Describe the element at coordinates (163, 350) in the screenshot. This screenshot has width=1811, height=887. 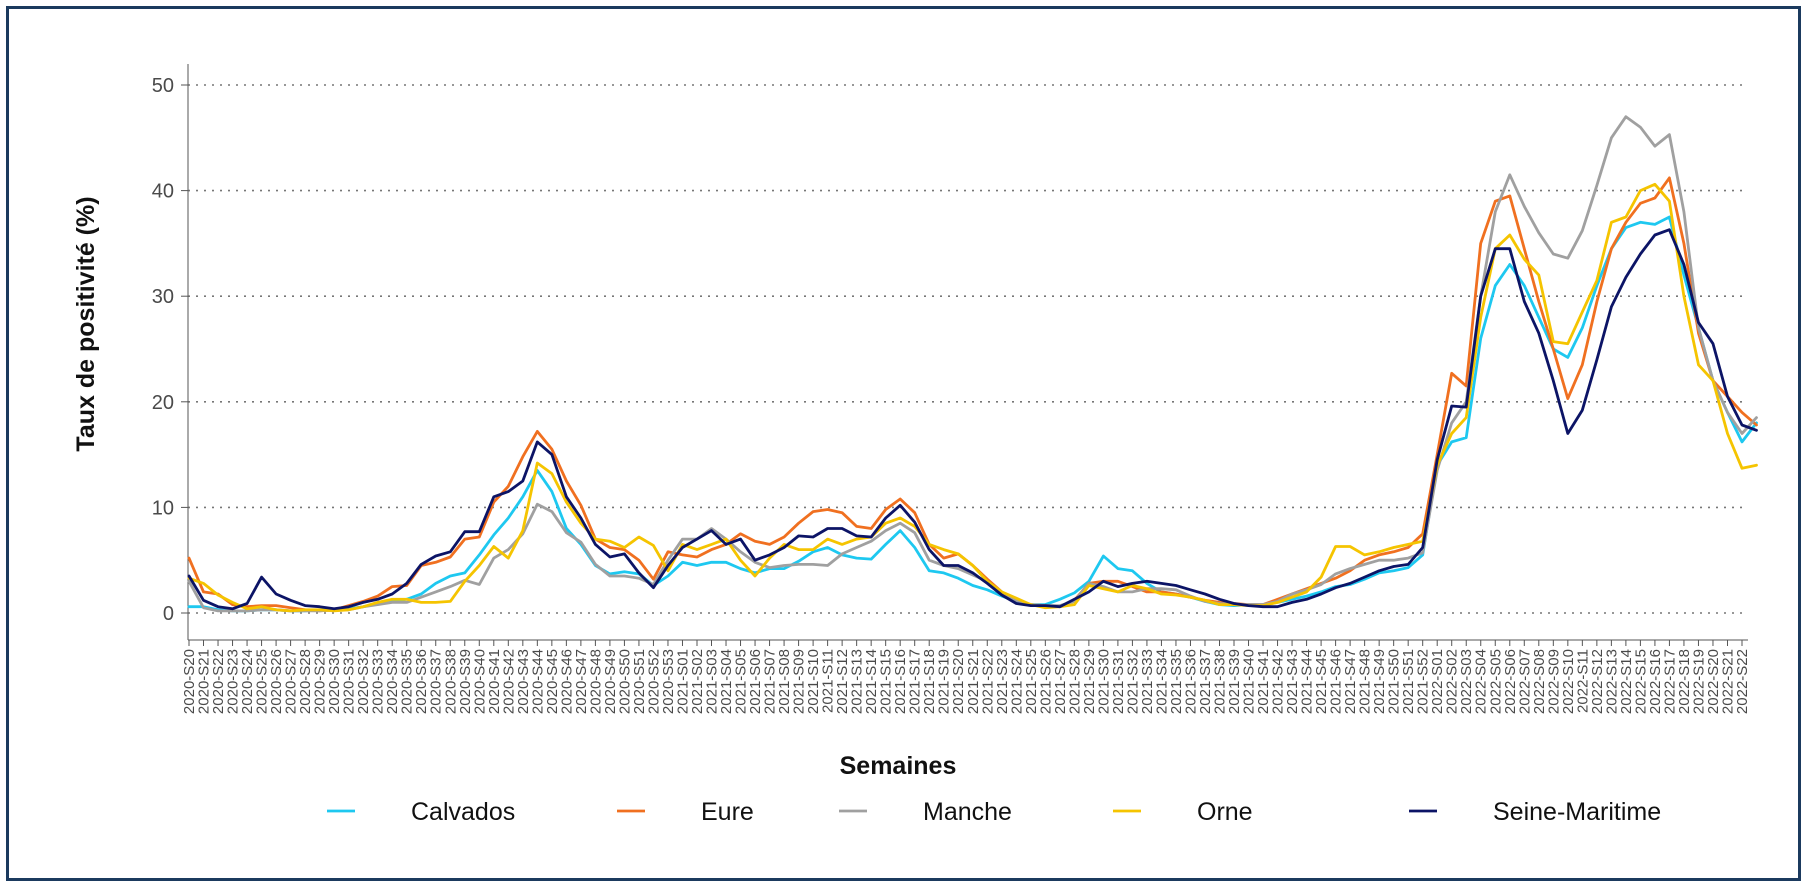
I see `y-tick-labels: 0 10 20 30 40 50` at that location.